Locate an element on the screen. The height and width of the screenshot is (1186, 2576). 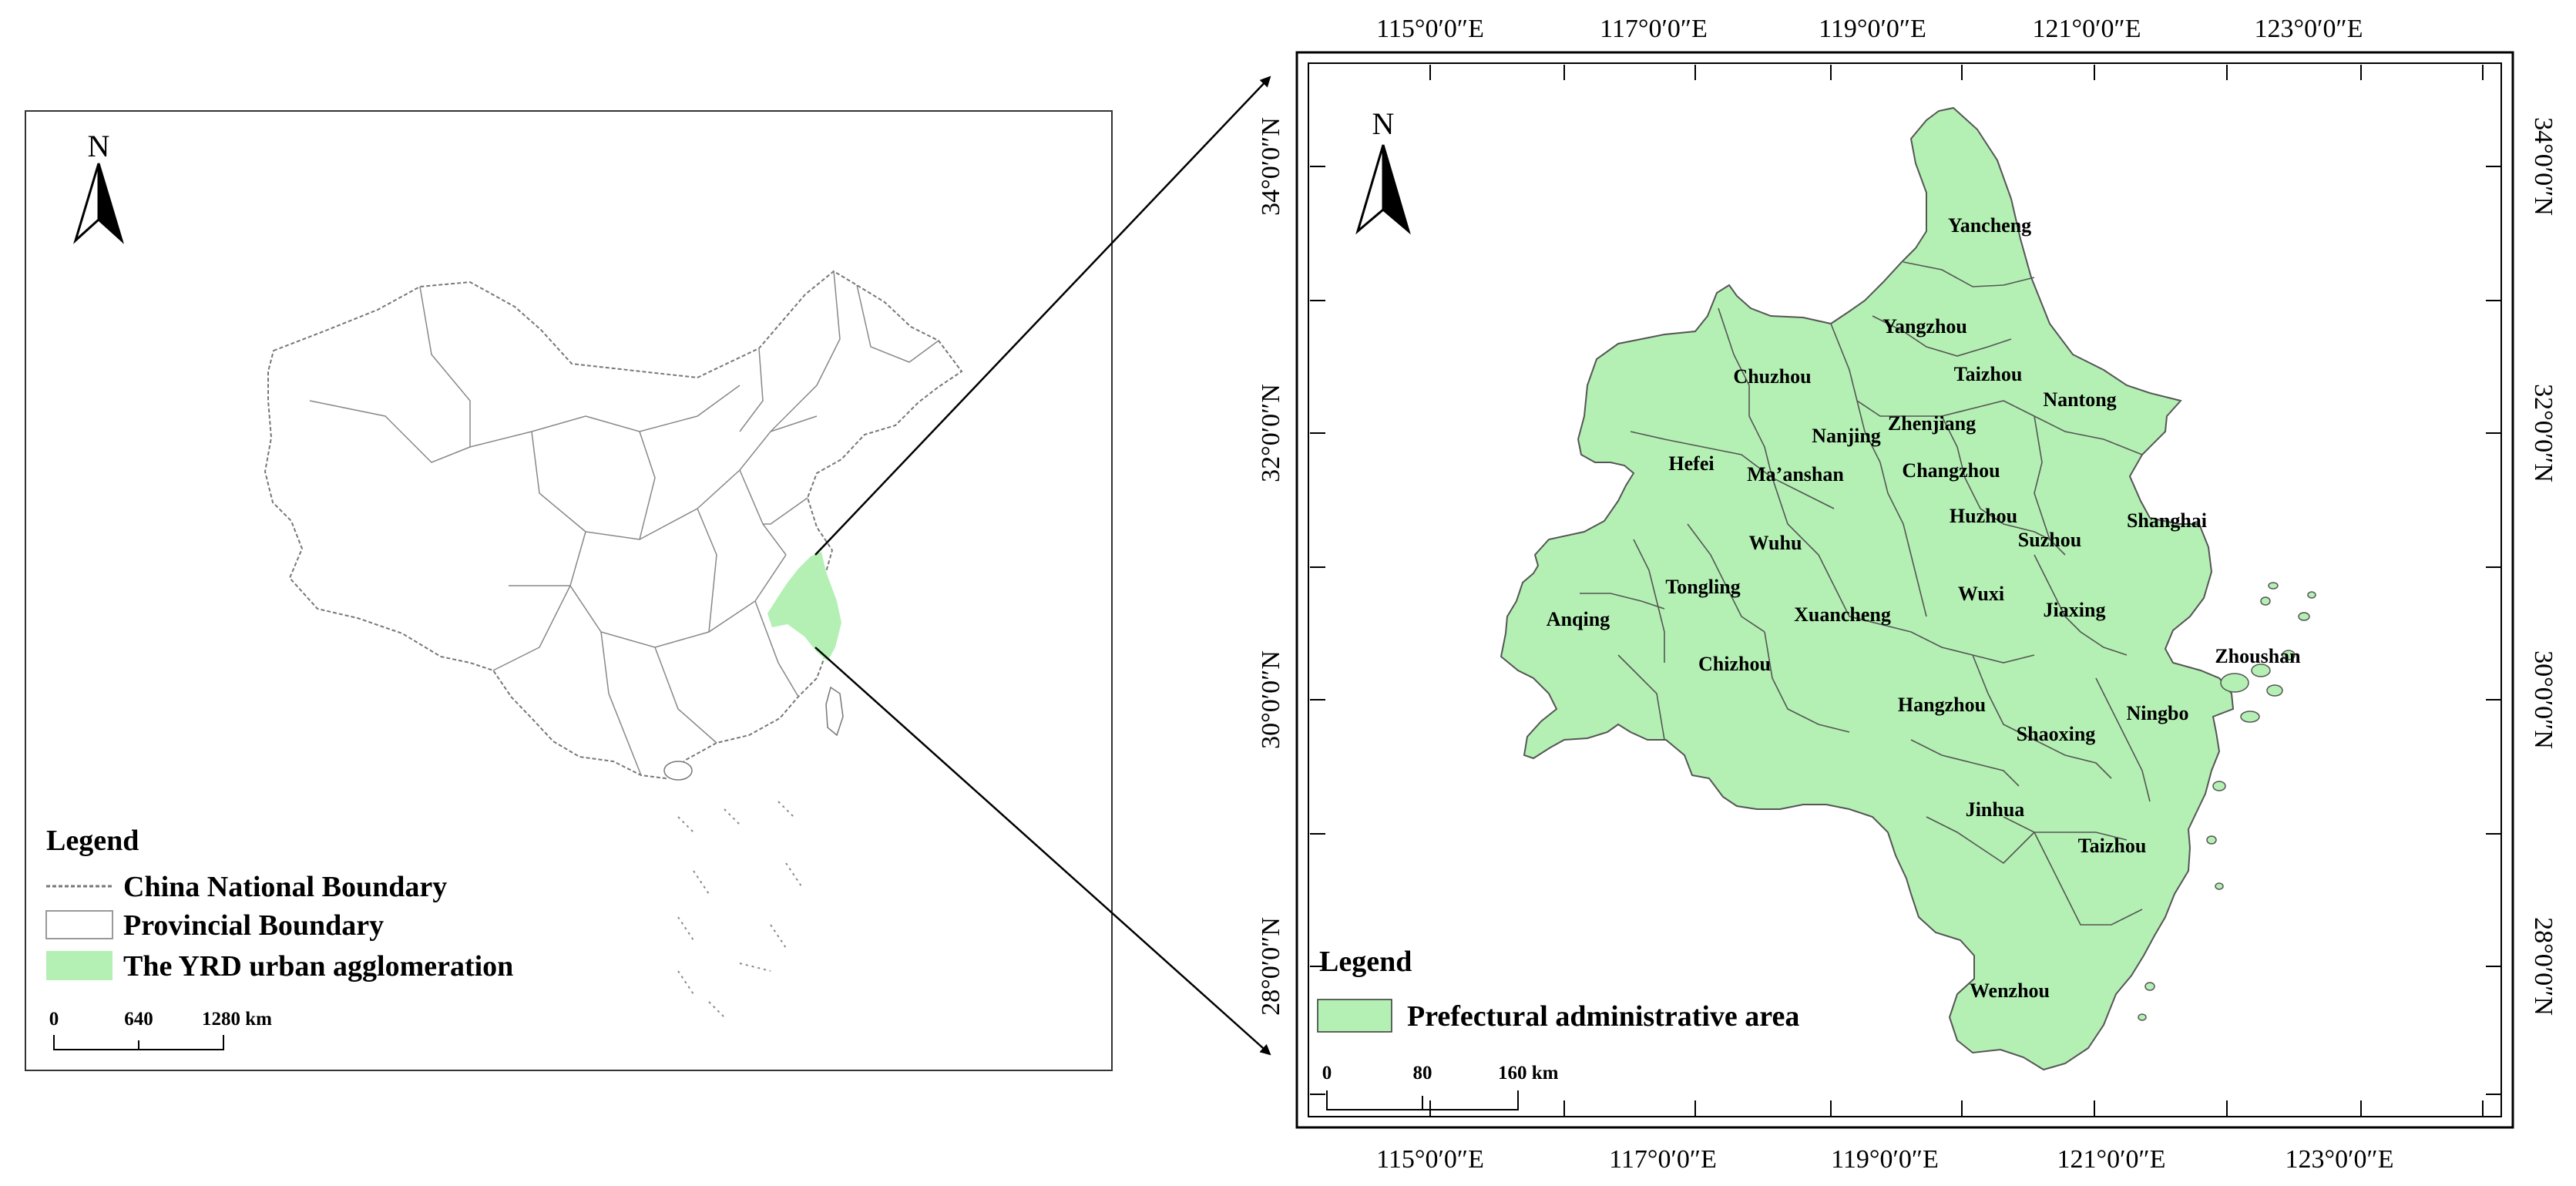
right-latitude-labels: 34°0′0″N 32°0′0″N 30°0′0″N 28°0′0″N is located at coordinates (2543, 566).